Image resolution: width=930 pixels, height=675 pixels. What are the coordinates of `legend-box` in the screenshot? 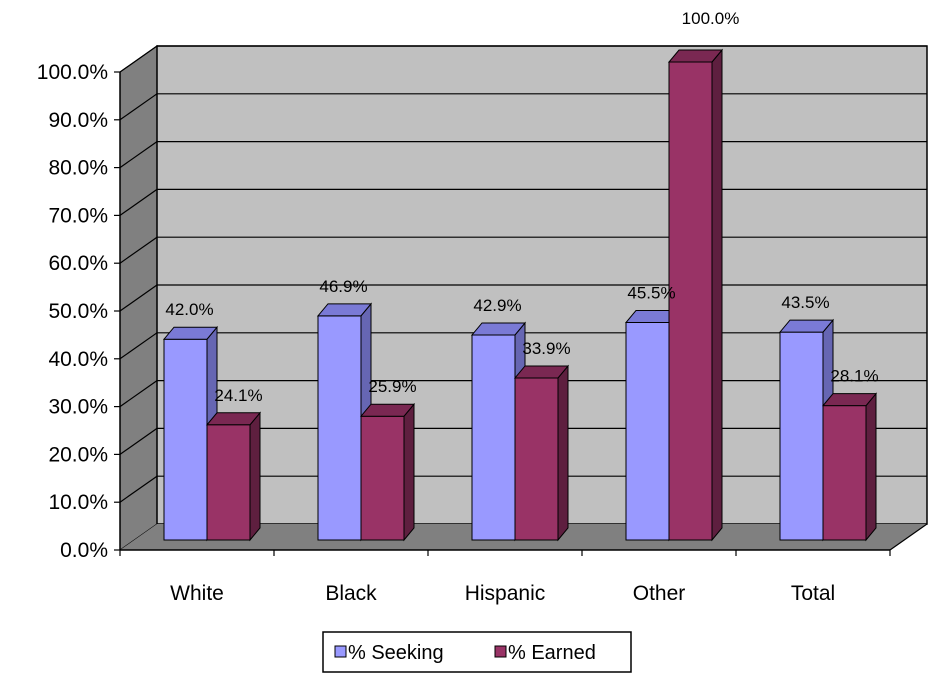 It's located at (477, 652).